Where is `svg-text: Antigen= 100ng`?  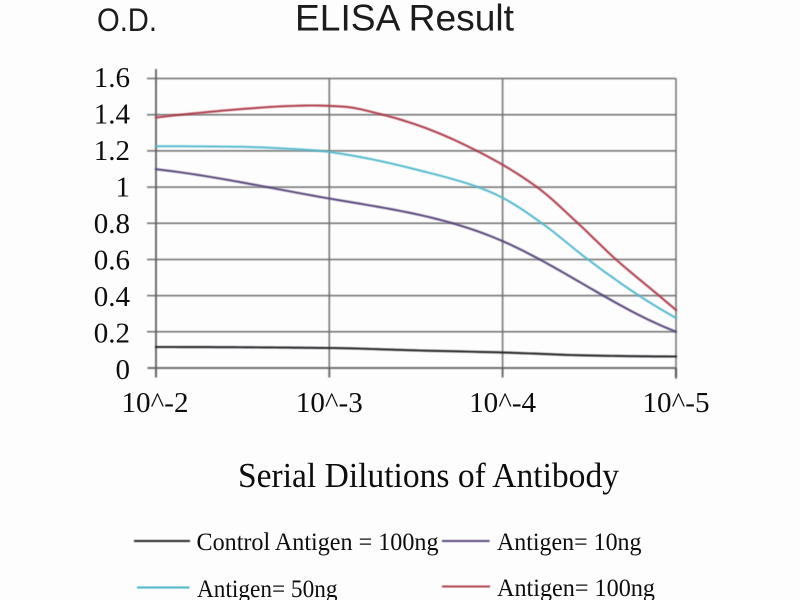
svg-text: Antigen= 100ng is located at coordinates (576, 587).